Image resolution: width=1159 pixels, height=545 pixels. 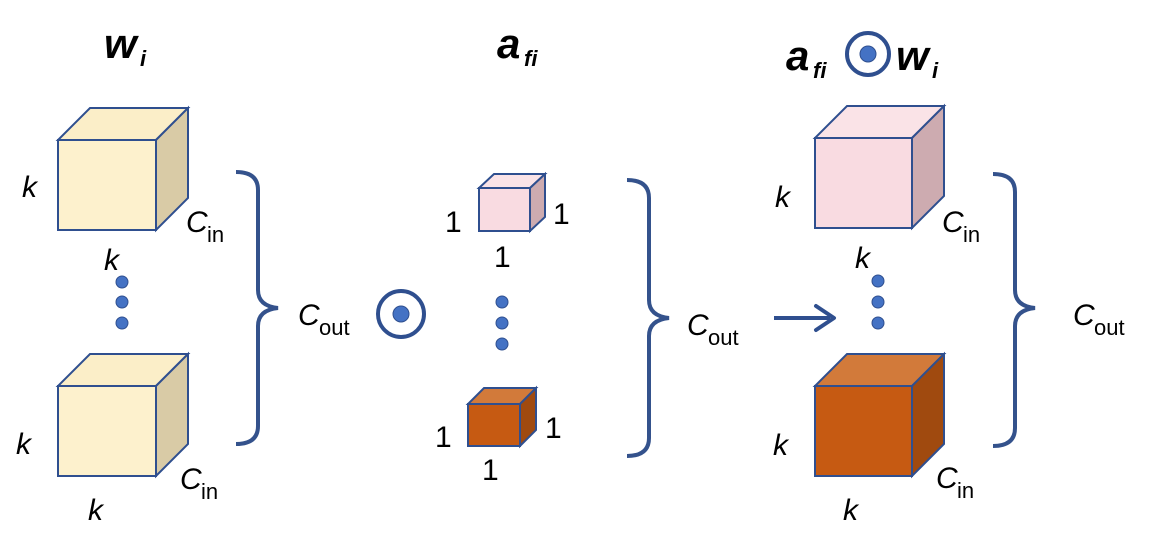 What do you see at coordinates (512, 202) in the screenshot?
I see `attention-cube-pink` at bounding box center [512, 202].